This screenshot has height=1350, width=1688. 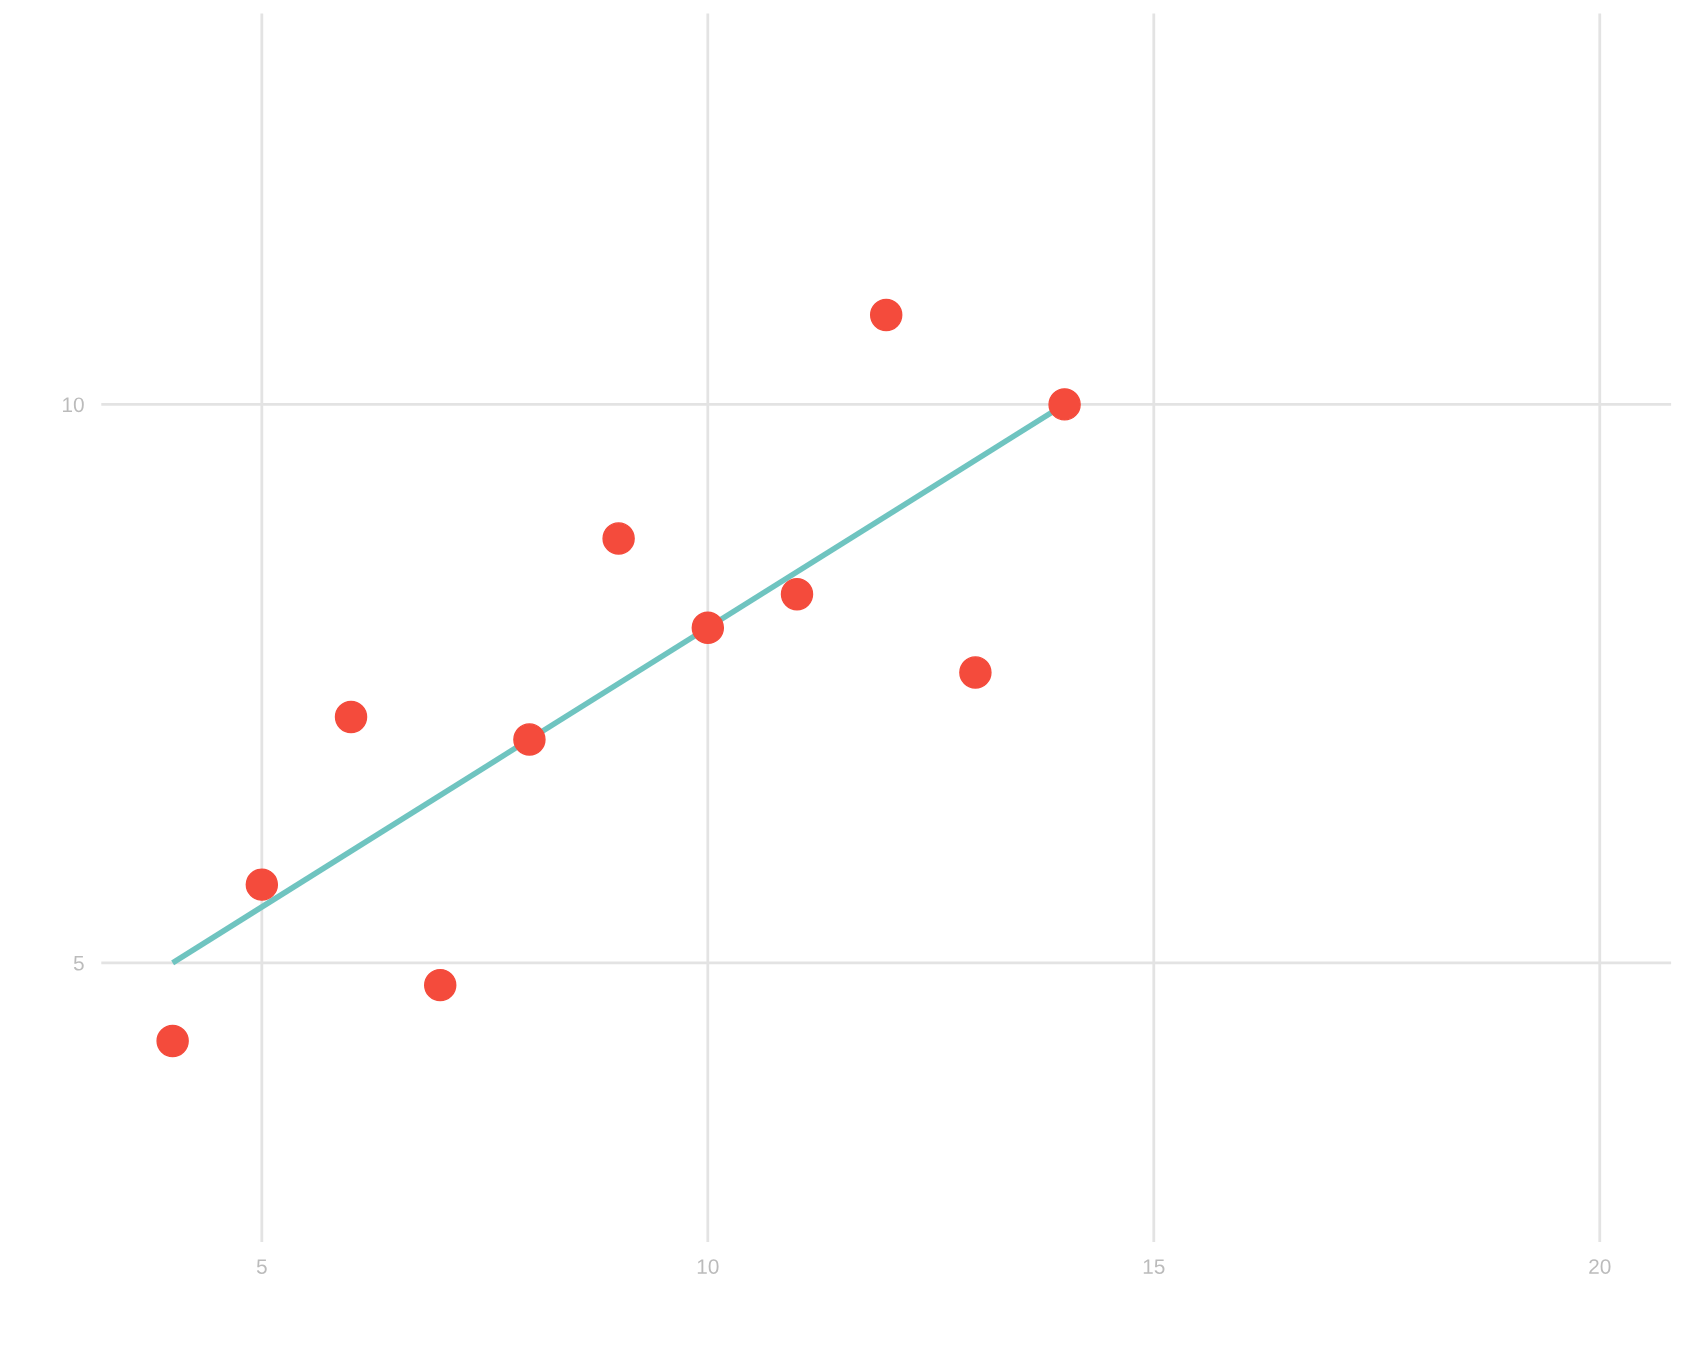 What do you see at coordinates (1154, 1266) in the screenshot?
I see `x-tick-label: 15` at bounding box center [1154, 1266].